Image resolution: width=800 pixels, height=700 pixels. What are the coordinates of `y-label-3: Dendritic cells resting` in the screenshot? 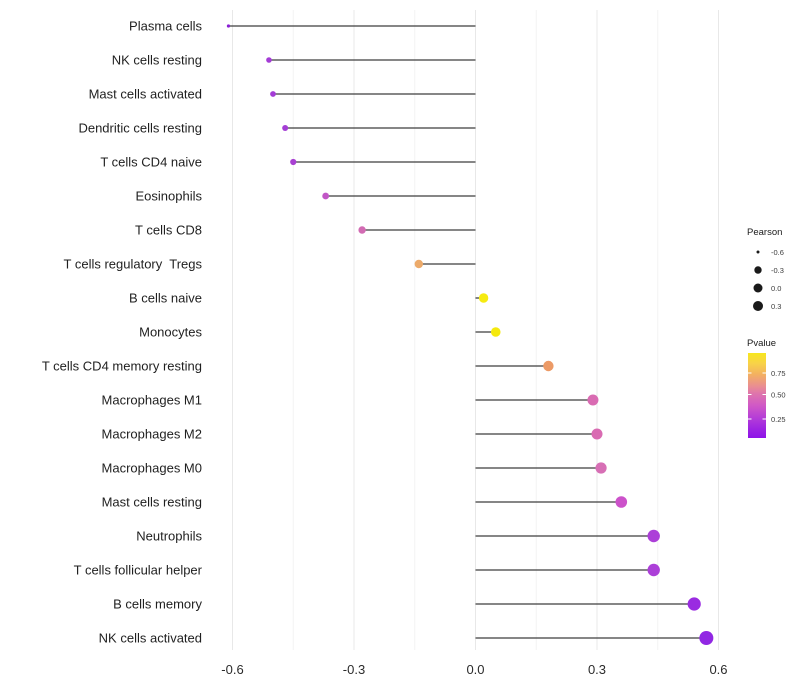 It's located at (140, 128).